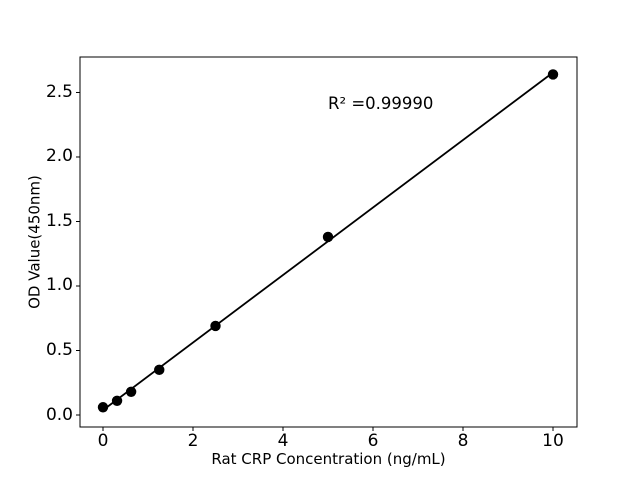 The height and width of the screenshot is (480, 640). I want to click on y-tick-label: 2.0, so click(59, 156).